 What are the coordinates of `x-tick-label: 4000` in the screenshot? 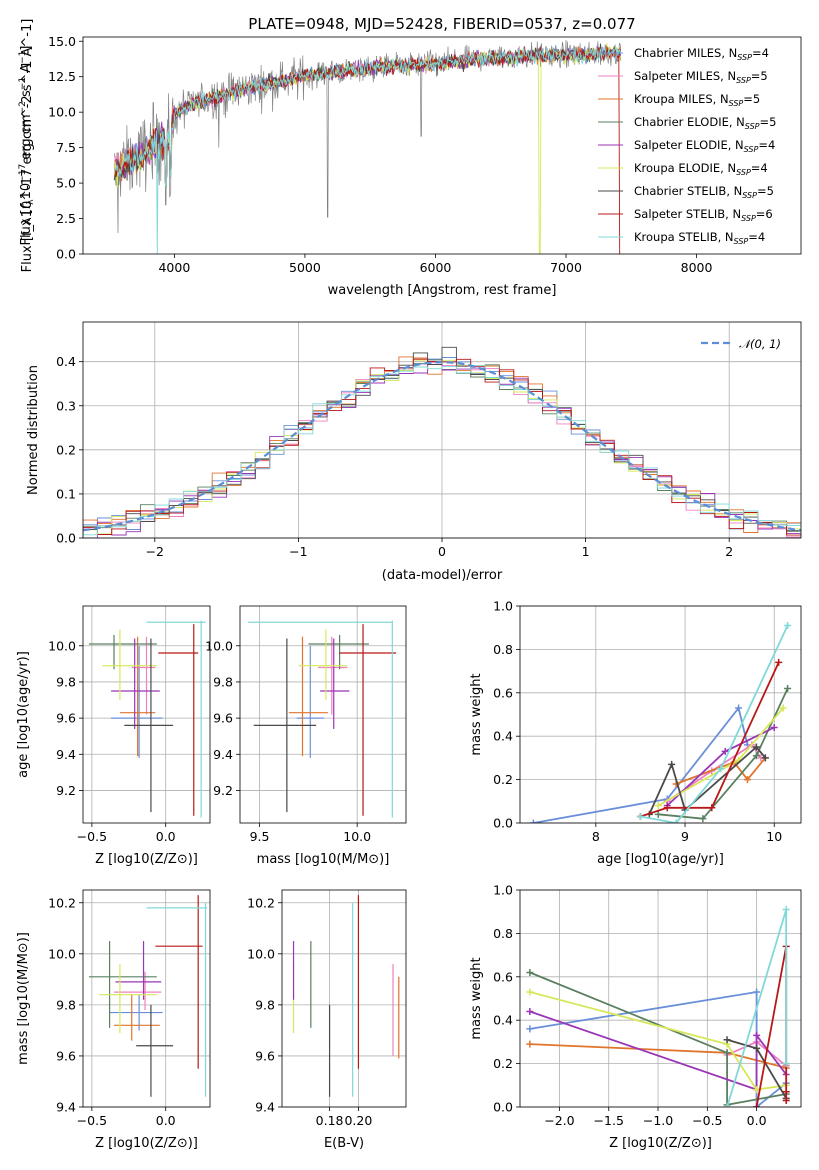 It's located at (174, 267).